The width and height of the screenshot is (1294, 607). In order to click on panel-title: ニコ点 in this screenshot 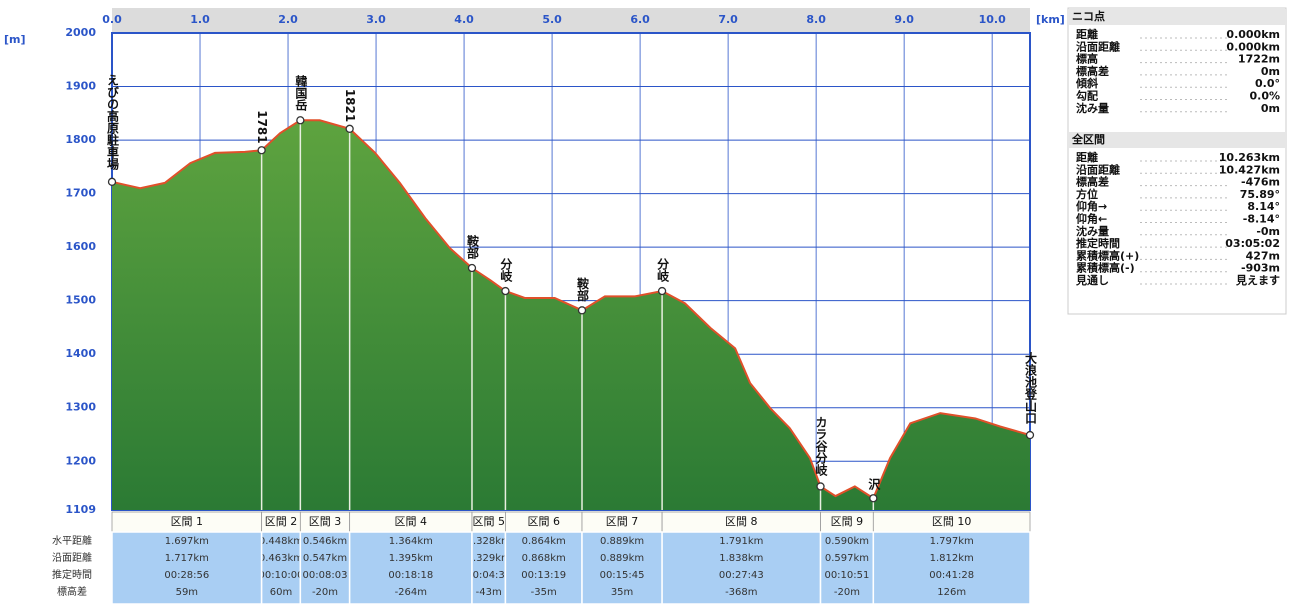, I will do `click(1088, 16)`.